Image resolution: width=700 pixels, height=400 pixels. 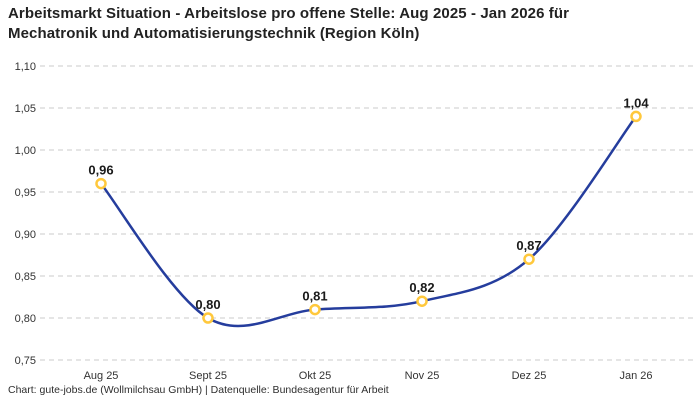 What do you see at coordinates (25, 319) in the screenshot?
I see `y-axis-tick-label: 0,80` at bounding box center [25, 319].